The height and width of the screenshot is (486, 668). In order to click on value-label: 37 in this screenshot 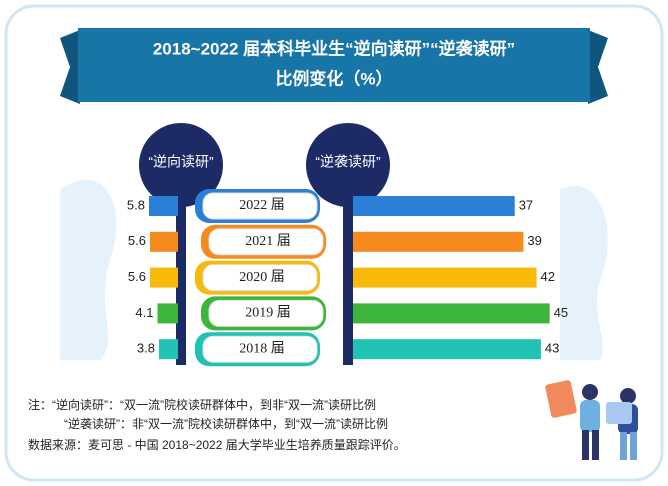, I will do `click(526, 204)`.